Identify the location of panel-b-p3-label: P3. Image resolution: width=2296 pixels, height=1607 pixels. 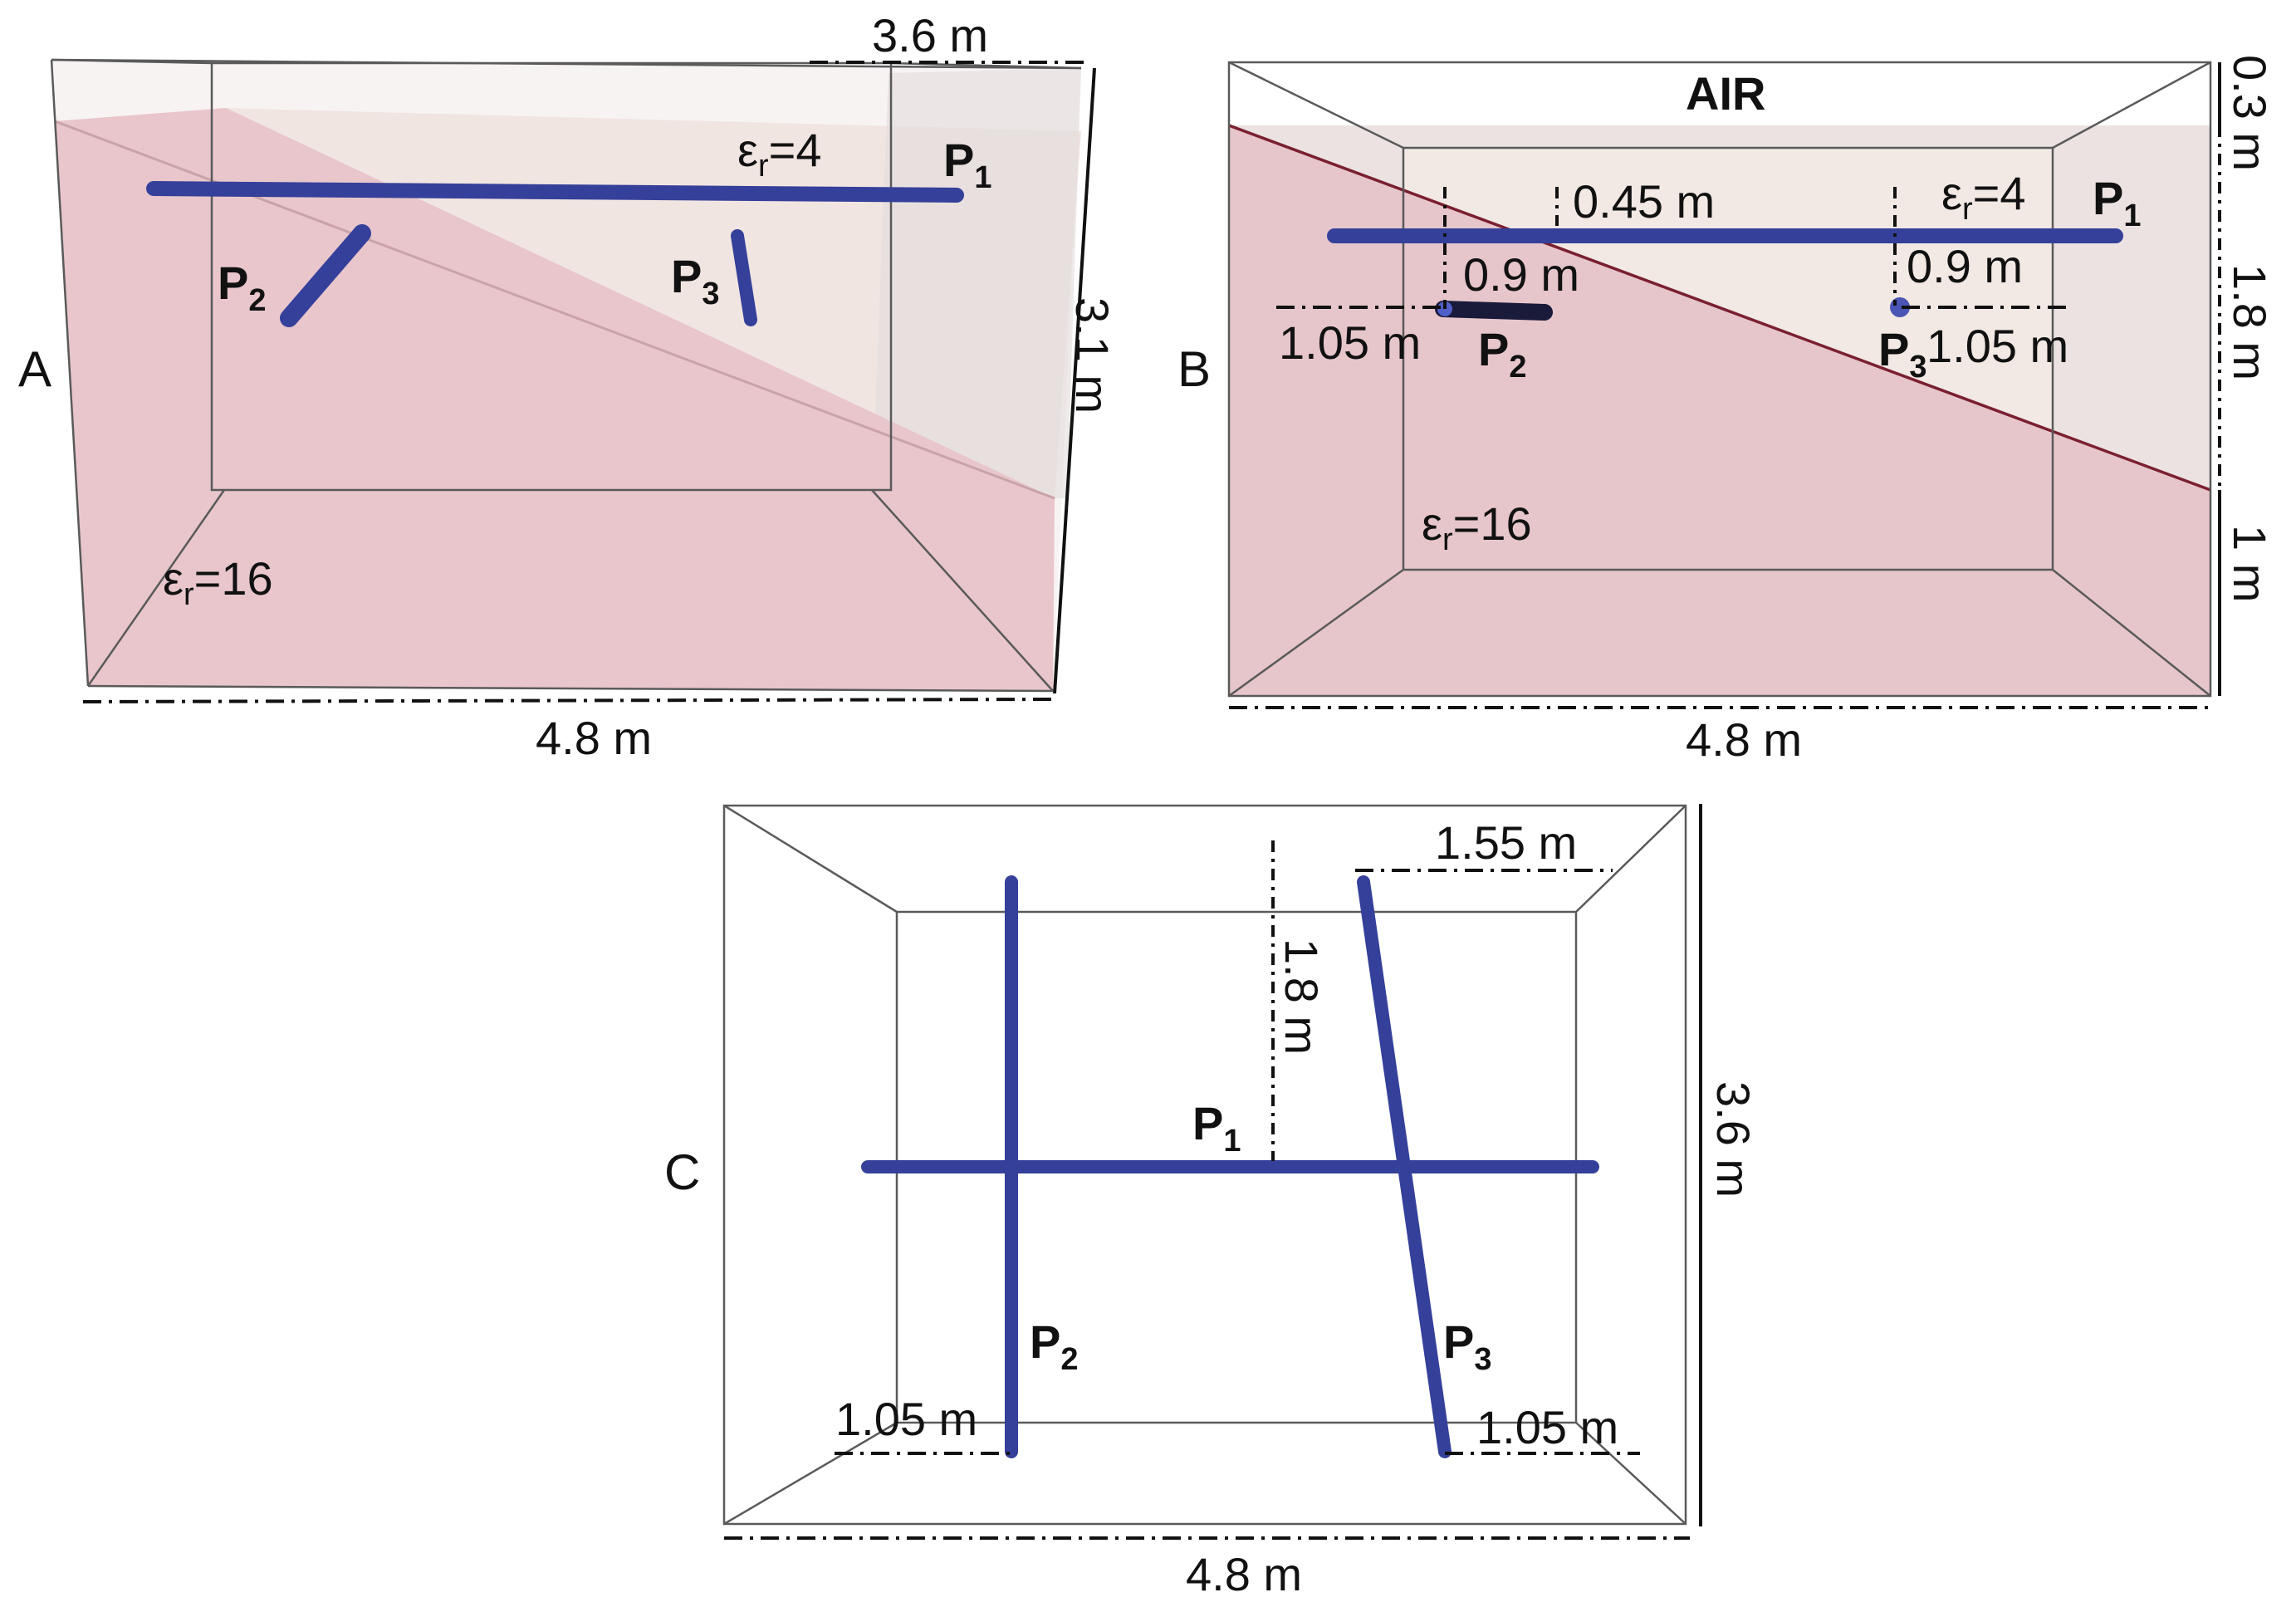
(1903, 354).